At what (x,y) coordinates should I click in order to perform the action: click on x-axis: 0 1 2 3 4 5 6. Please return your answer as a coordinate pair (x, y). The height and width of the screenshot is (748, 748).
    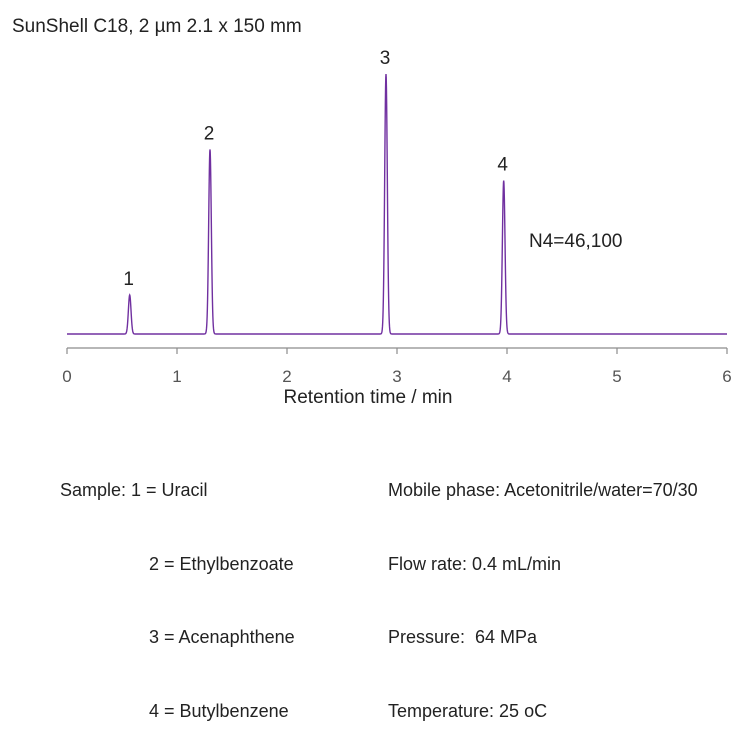
    Looking at the image, I should click on (397, 366).